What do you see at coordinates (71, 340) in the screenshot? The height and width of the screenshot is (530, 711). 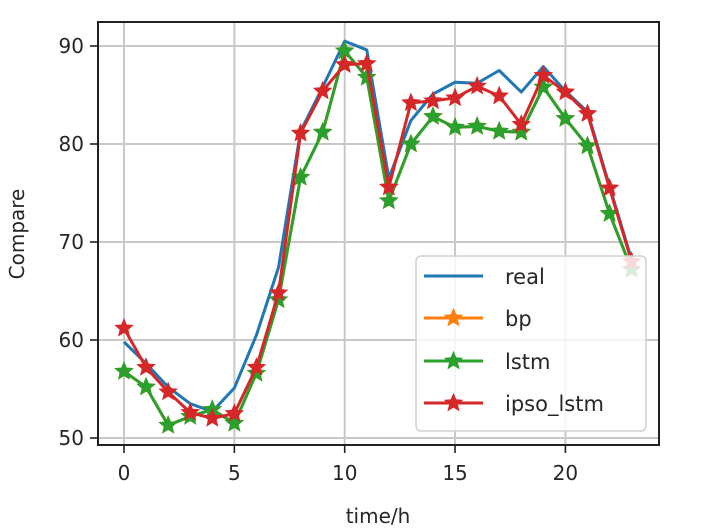 I see `y-tick-label: 60` at bounding box center [71, 340].